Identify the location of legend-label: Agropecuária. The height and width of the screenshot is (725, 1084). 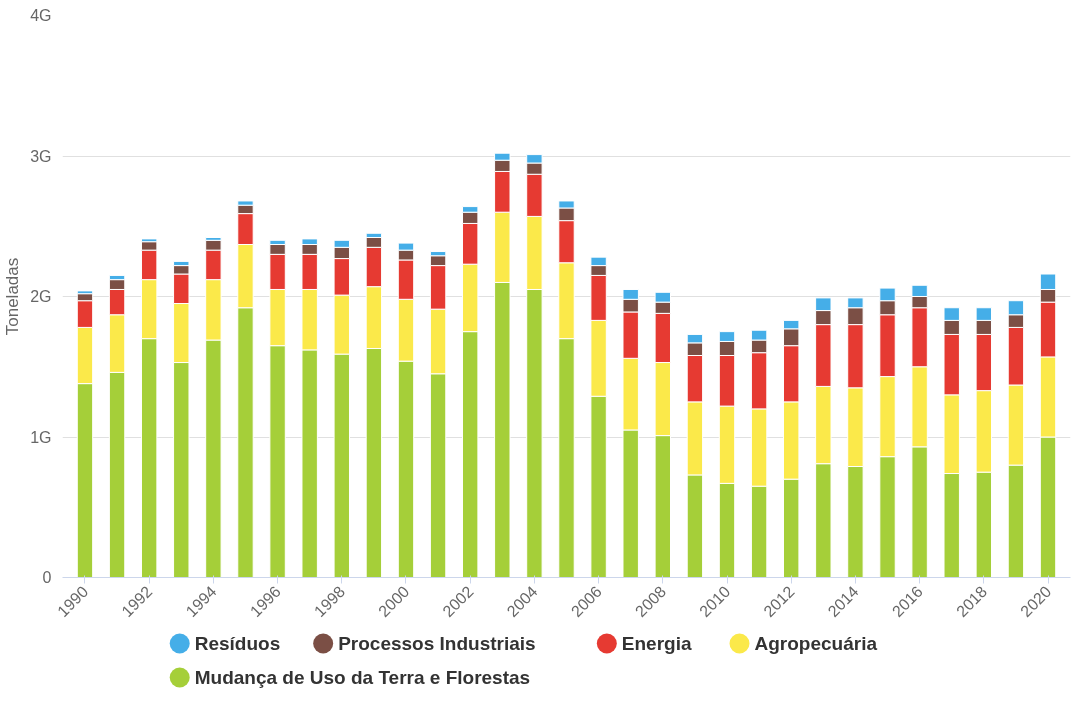
(816, 643).